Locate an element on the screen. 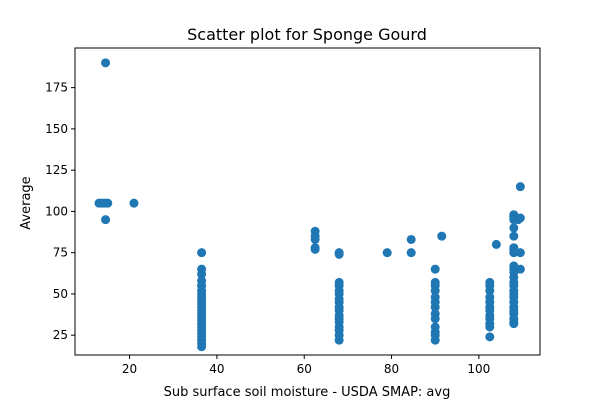 Image resolution: width=600 pixels, height=405 pixels. y-tick-label: 150 is located at coordinates (56, 129).